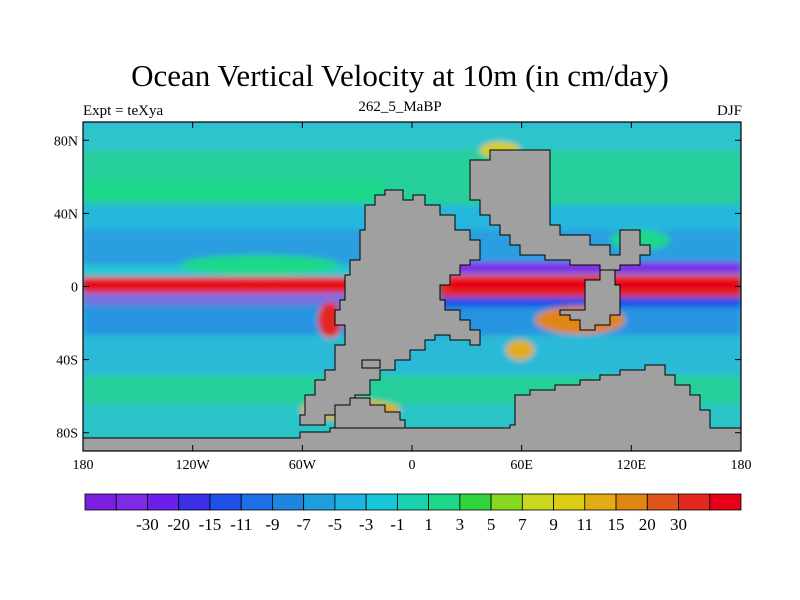  Describe the element at coordinates (678, 524) in the screenshot. I see `colorbar-label: 30` at that location.